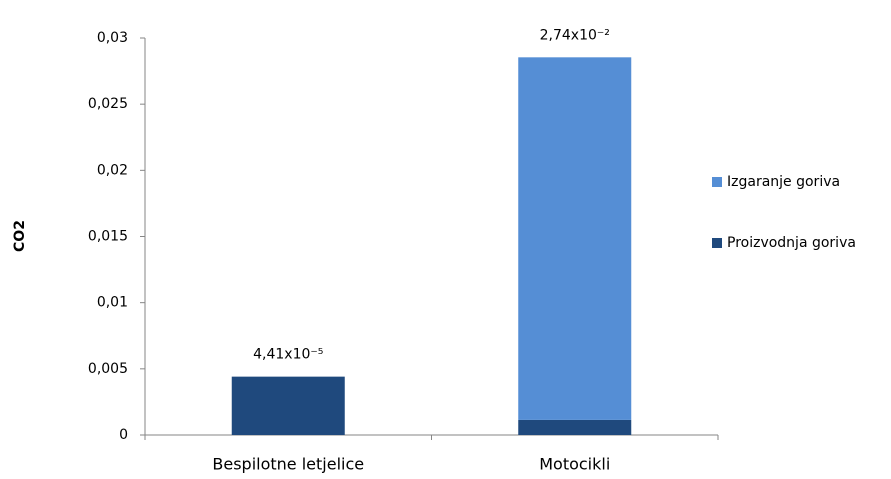 The image size is (891, 479). What do you see at coordinates (575, 35) in the screenshot?
I see `data-label: 2,74x10⁻²` at bounding box center [575, 35].